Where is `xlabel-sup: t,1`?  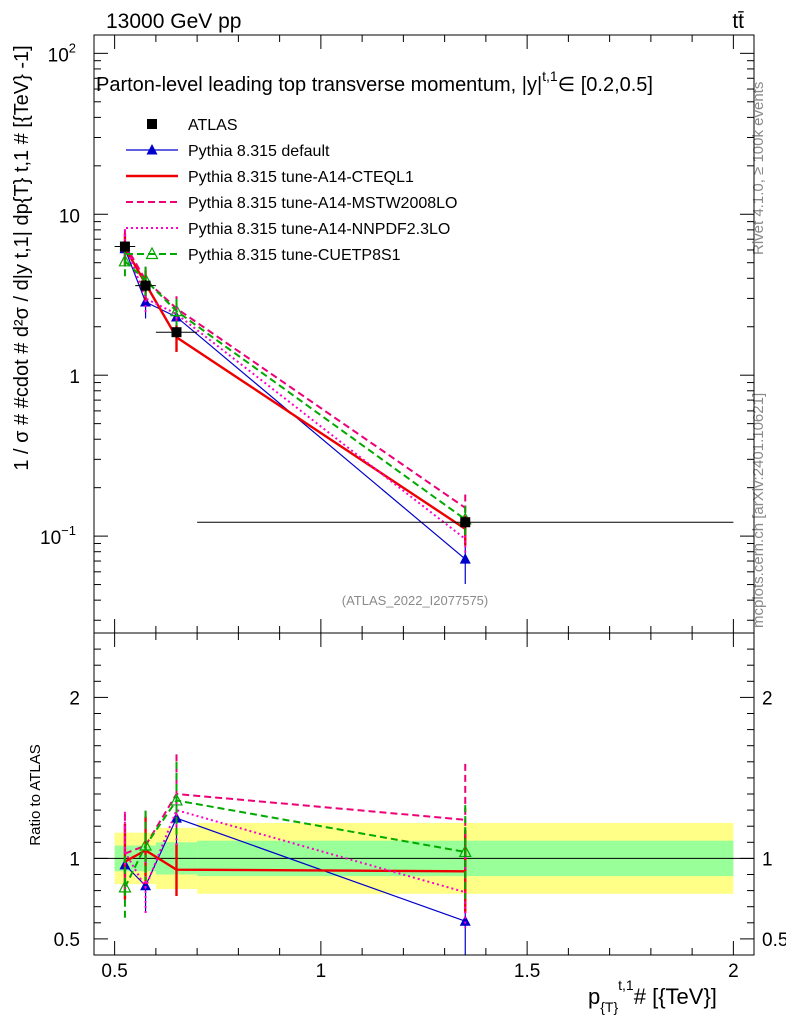
xlabel-sup: t,1 is located at coordinates (626, 985).